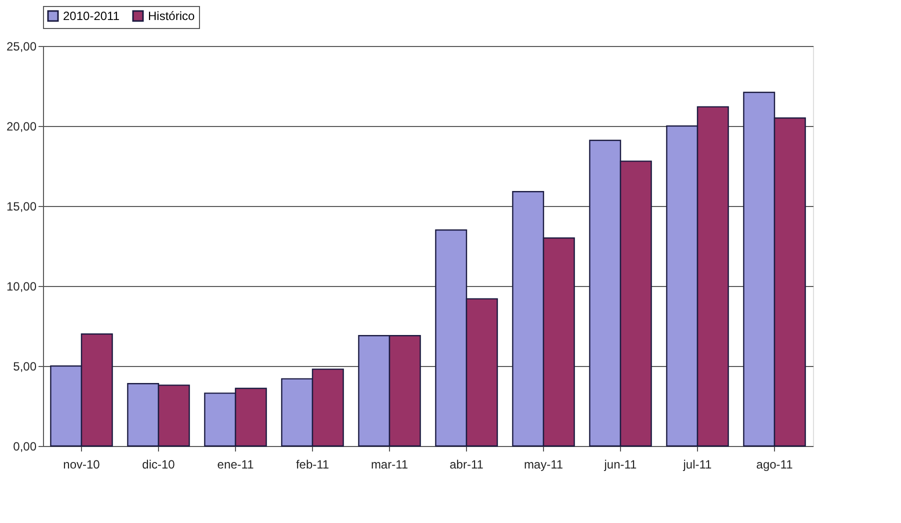 The width and height of the screenshot is (901, 523). Describe the element at coordinates (544, 465) in the screenshot. I see `x-tick-label: may-11` at that location.